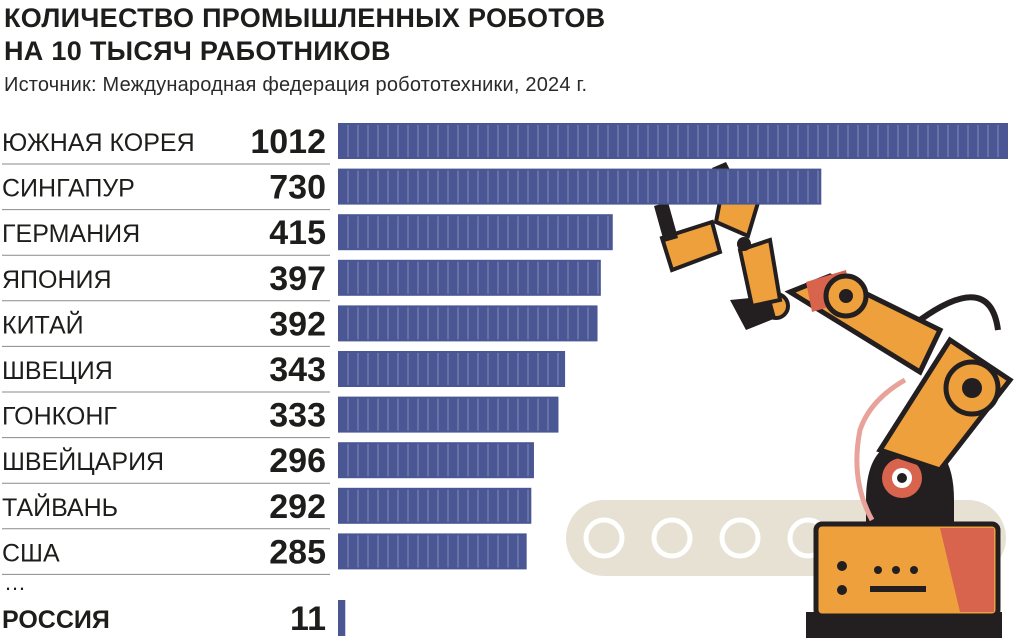 The height and width of the screenshot is (638, 1024). I want to click on value-label-0: 1012, so click(288, 142).